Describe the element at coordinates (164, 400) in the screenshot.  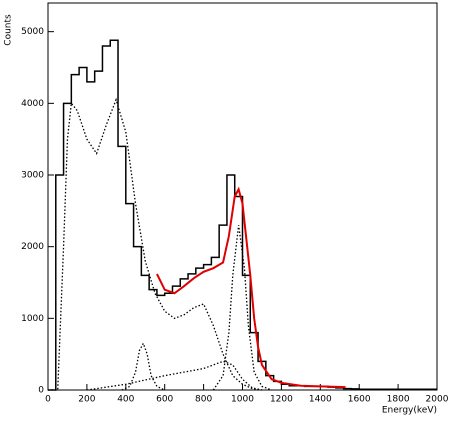
I see `x-tick-label: 600` at that location.